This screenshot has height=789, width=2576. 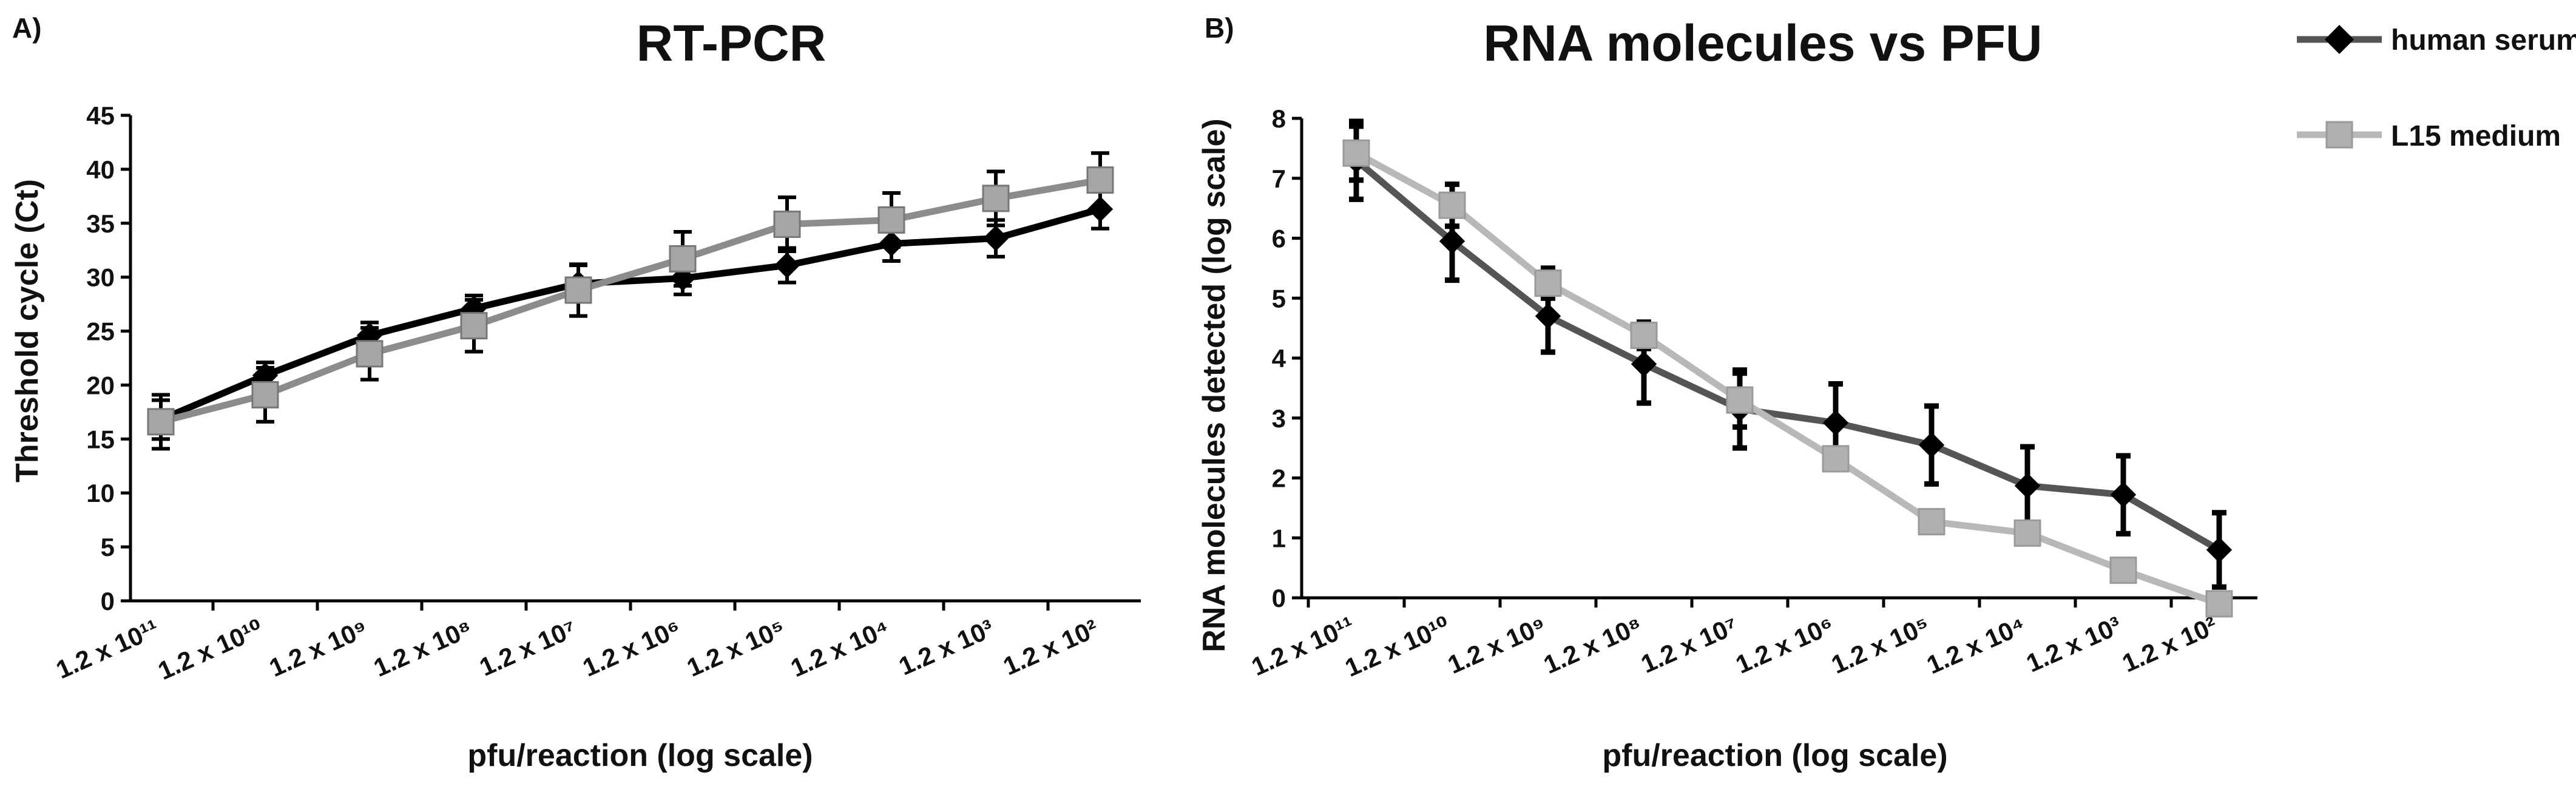 What do you see at coordinates (100, 169) in the screenshot?
I see `chart-a-y-tick-label: 40` at bounding box center [100, 169].